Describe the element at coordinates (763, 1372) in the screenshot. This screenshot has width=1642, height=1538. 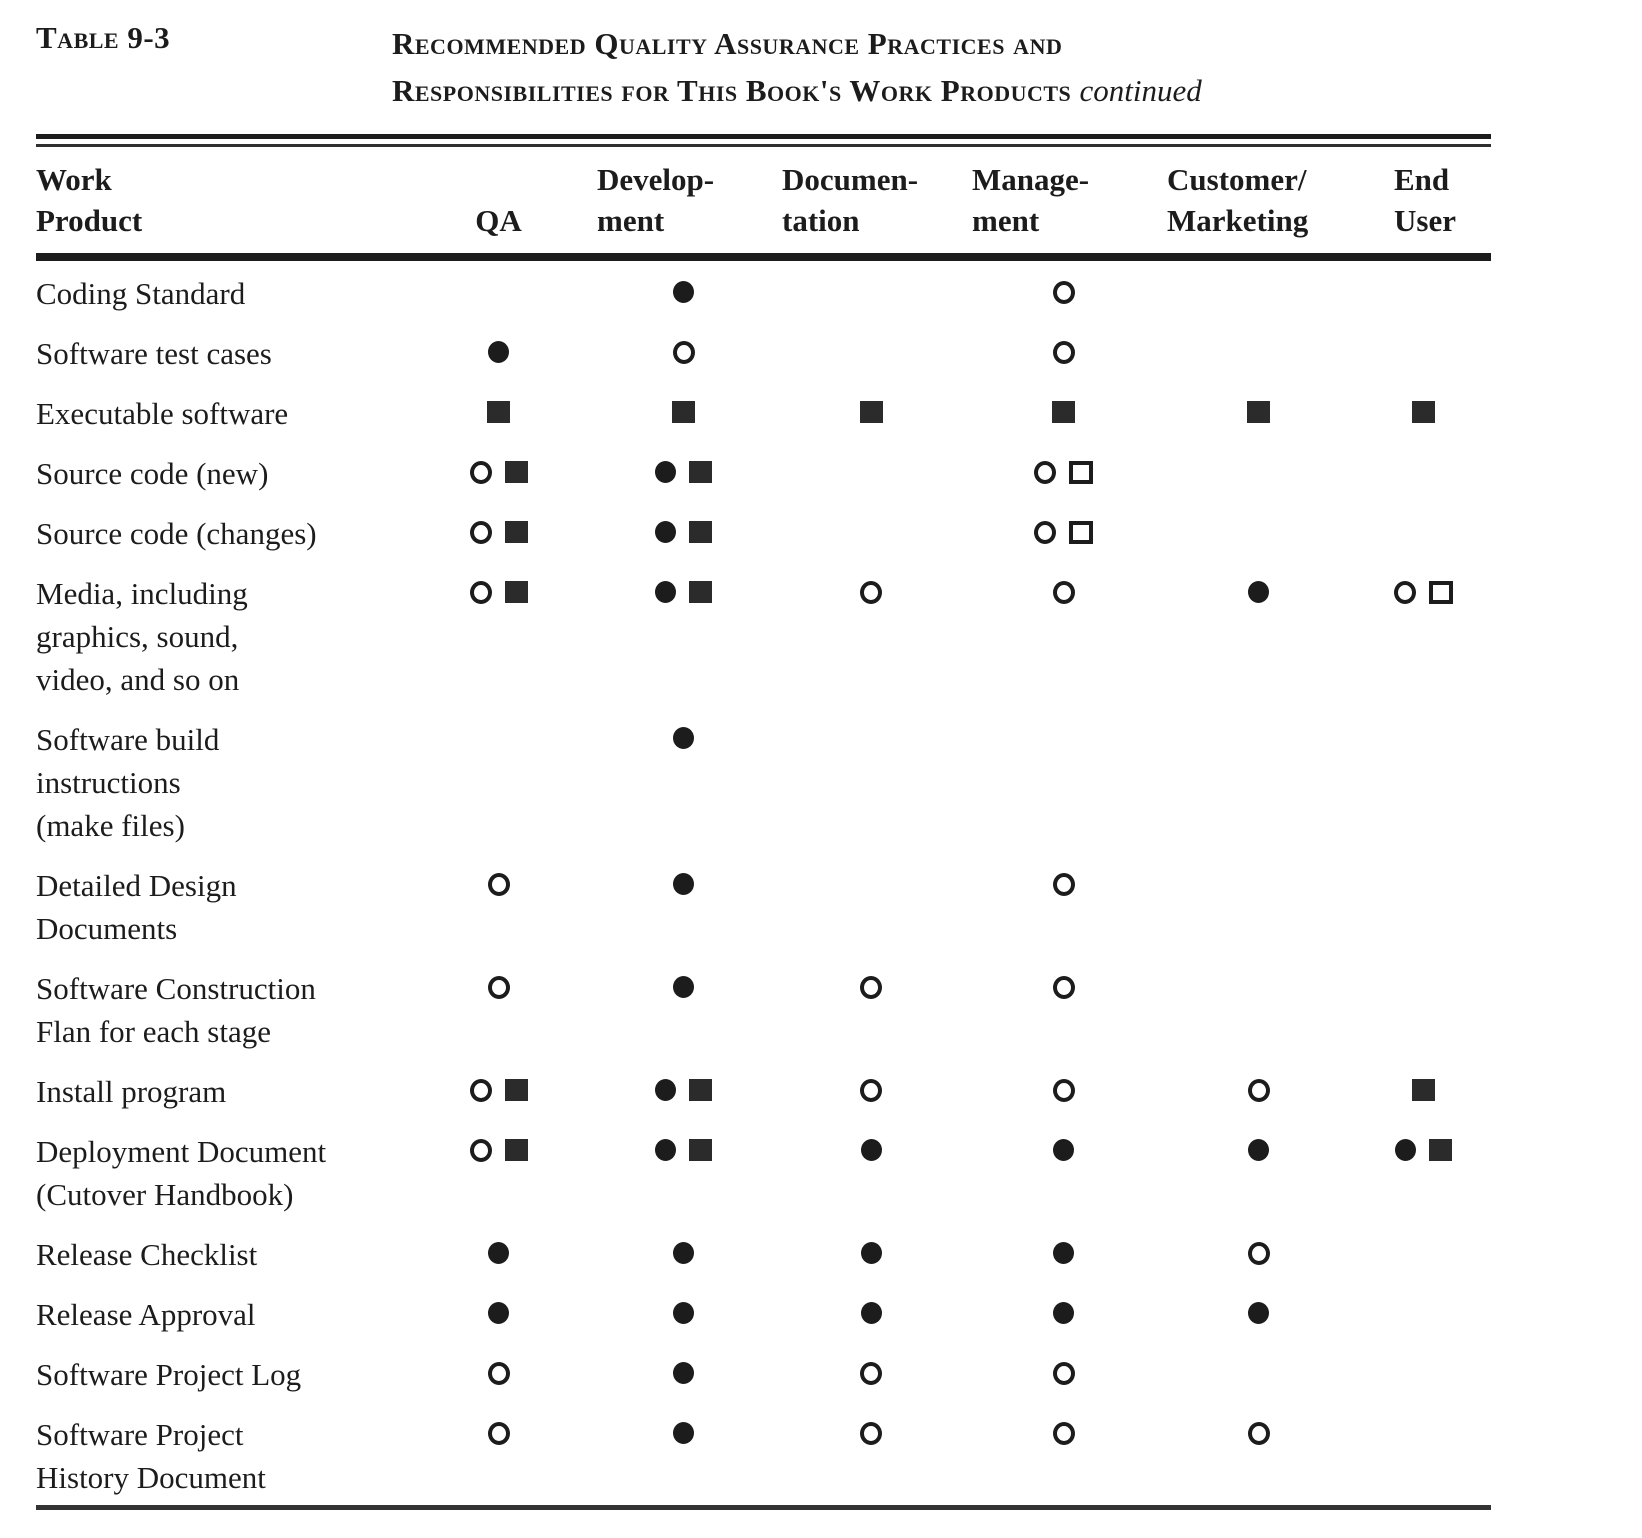
I see `table-row: Software Project Log` at that location.